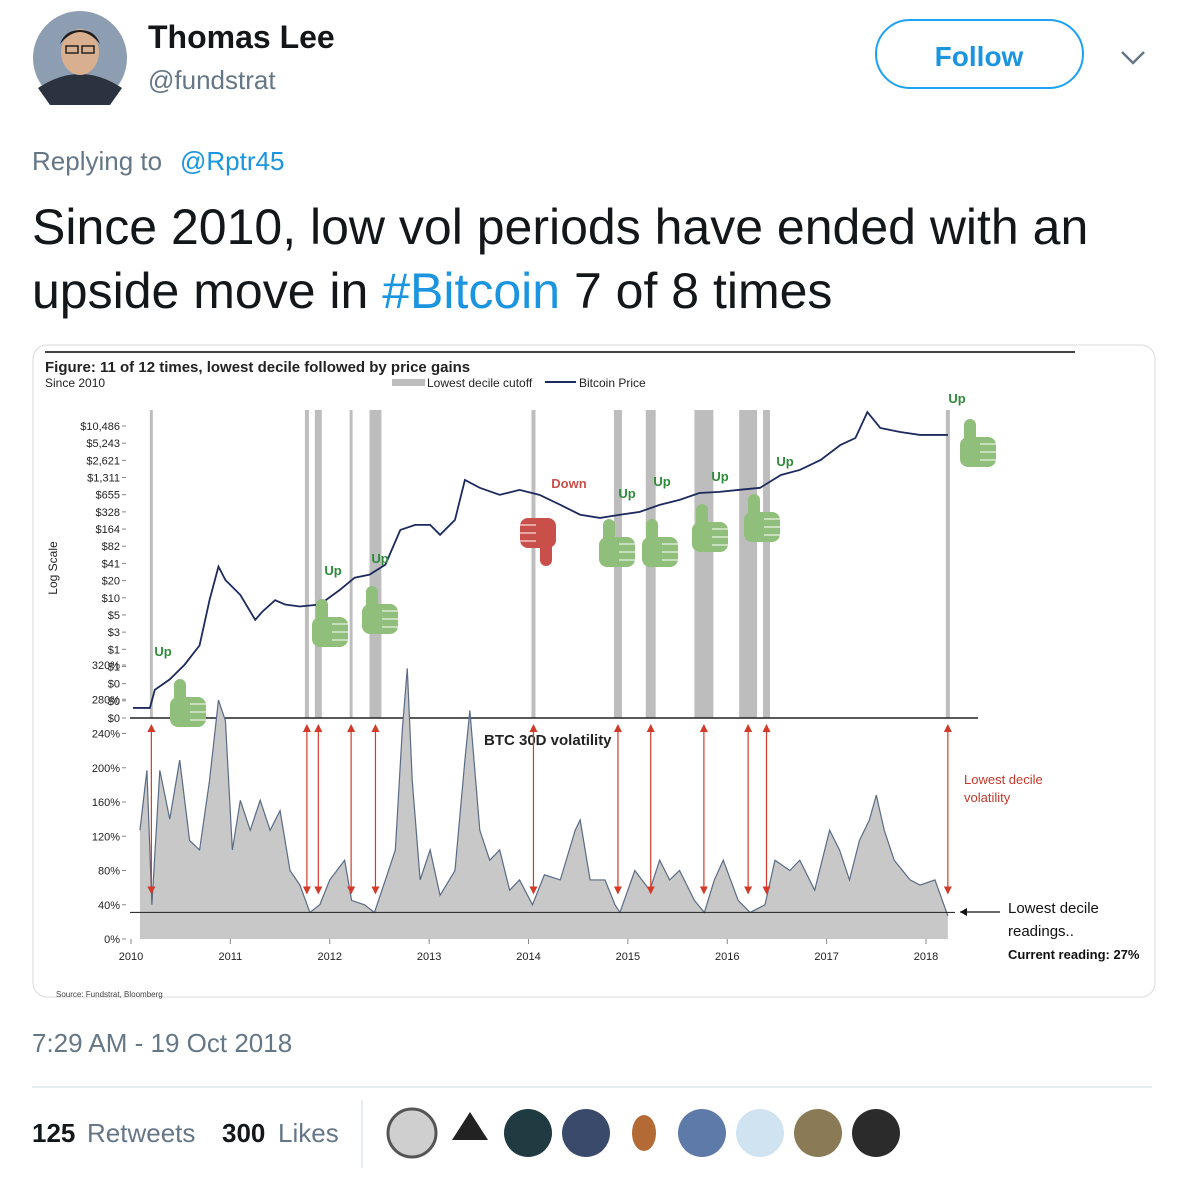  I want to click on y-tick-label: $82, so click(111, 547).